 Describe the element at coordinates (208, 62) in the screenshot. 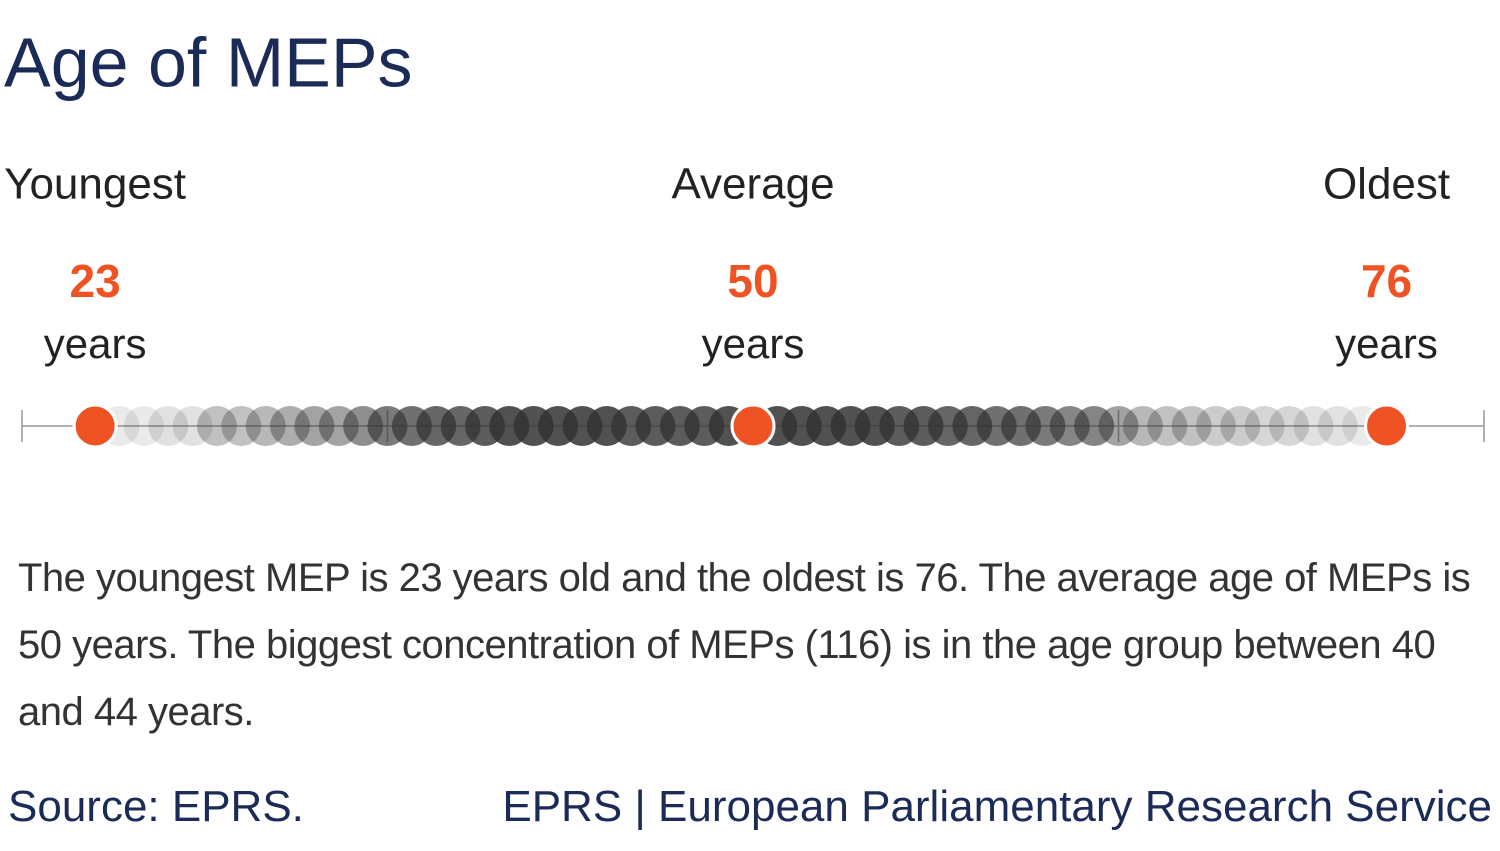

I see `chart-title: Age of MEPs` at that location.